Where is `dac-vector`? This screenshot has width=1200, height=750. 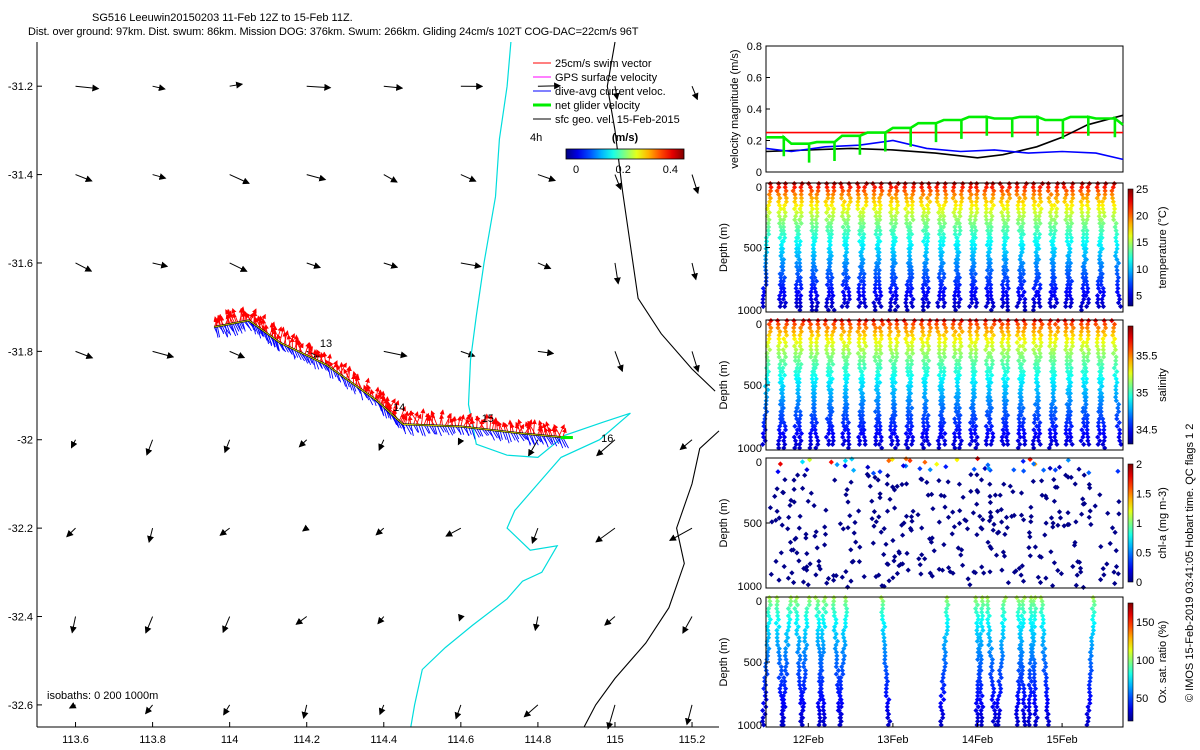 dac-vector is located at coordinates (278, 346).